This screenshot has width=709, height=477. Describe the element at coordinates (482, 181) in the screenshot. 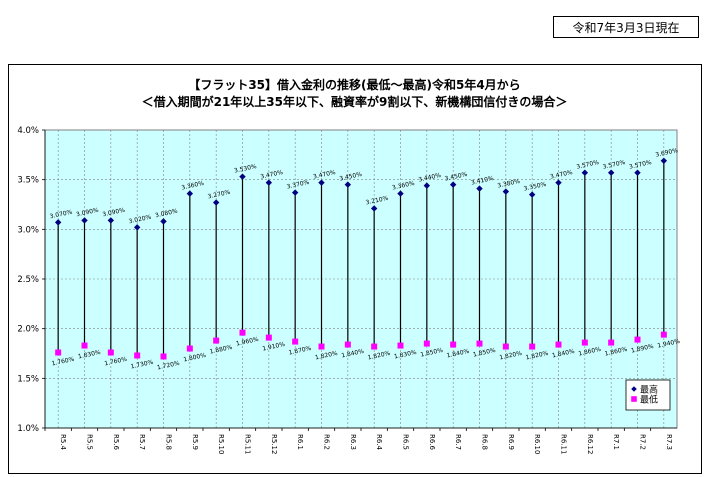

I see `high-rate-label: 3.410%` at that location.